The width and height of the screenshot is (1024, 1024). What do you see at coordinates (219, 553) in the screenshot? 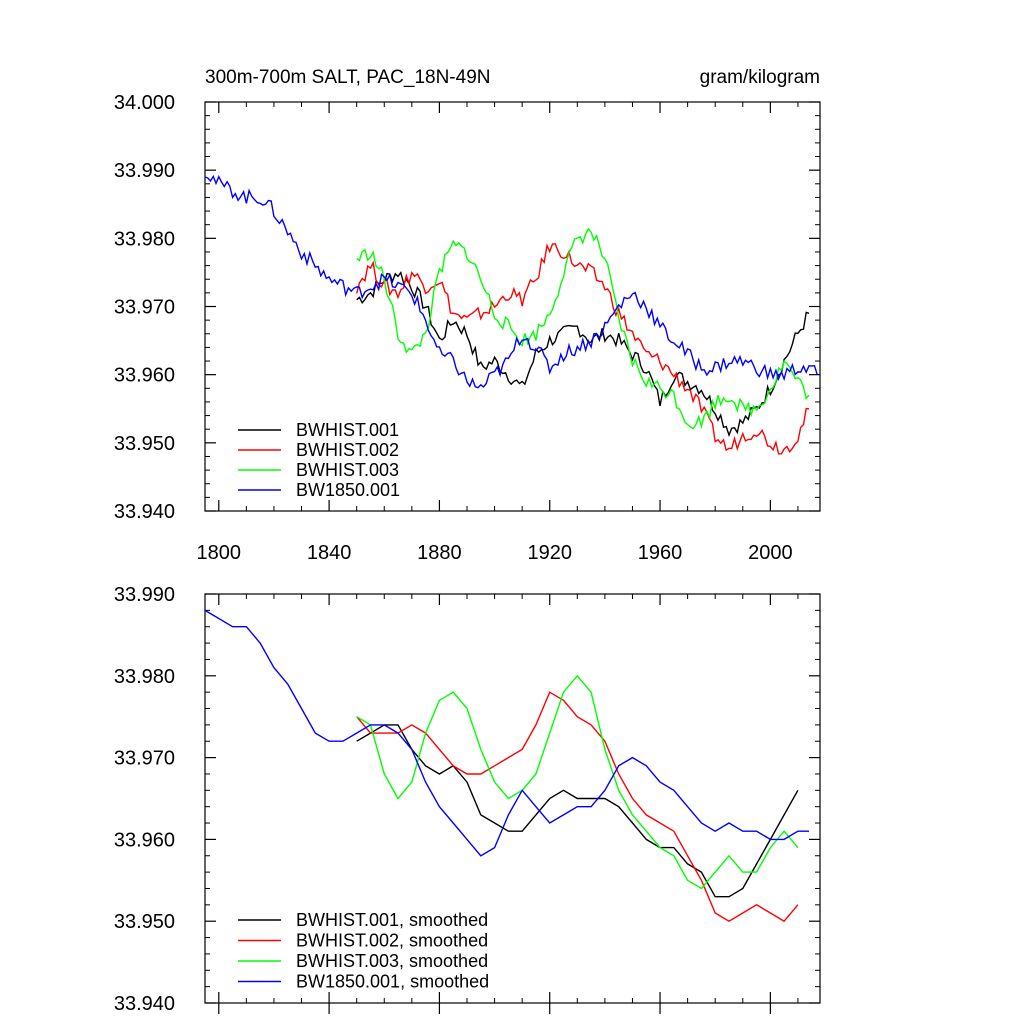
I see `x-tick-label: 1800` at bounding box center [219, 553].